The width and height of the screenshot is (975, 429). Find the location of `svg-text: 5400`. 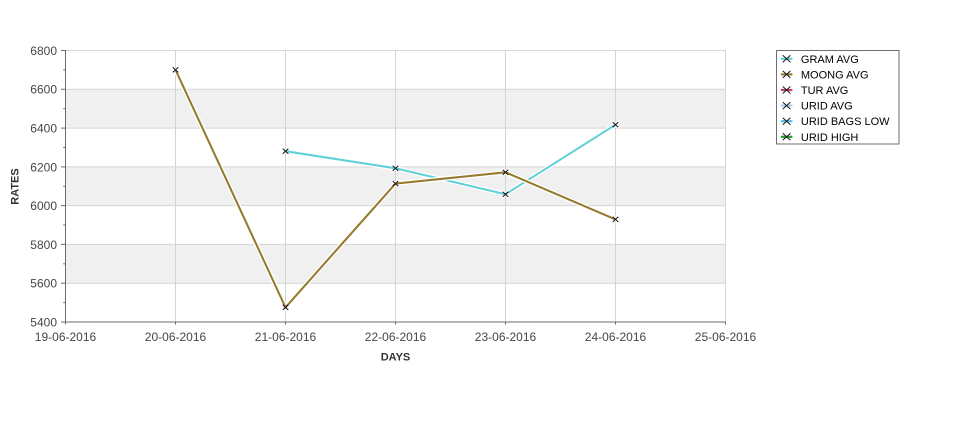

svg-text: 5400 is located at coordinates (43, 322).